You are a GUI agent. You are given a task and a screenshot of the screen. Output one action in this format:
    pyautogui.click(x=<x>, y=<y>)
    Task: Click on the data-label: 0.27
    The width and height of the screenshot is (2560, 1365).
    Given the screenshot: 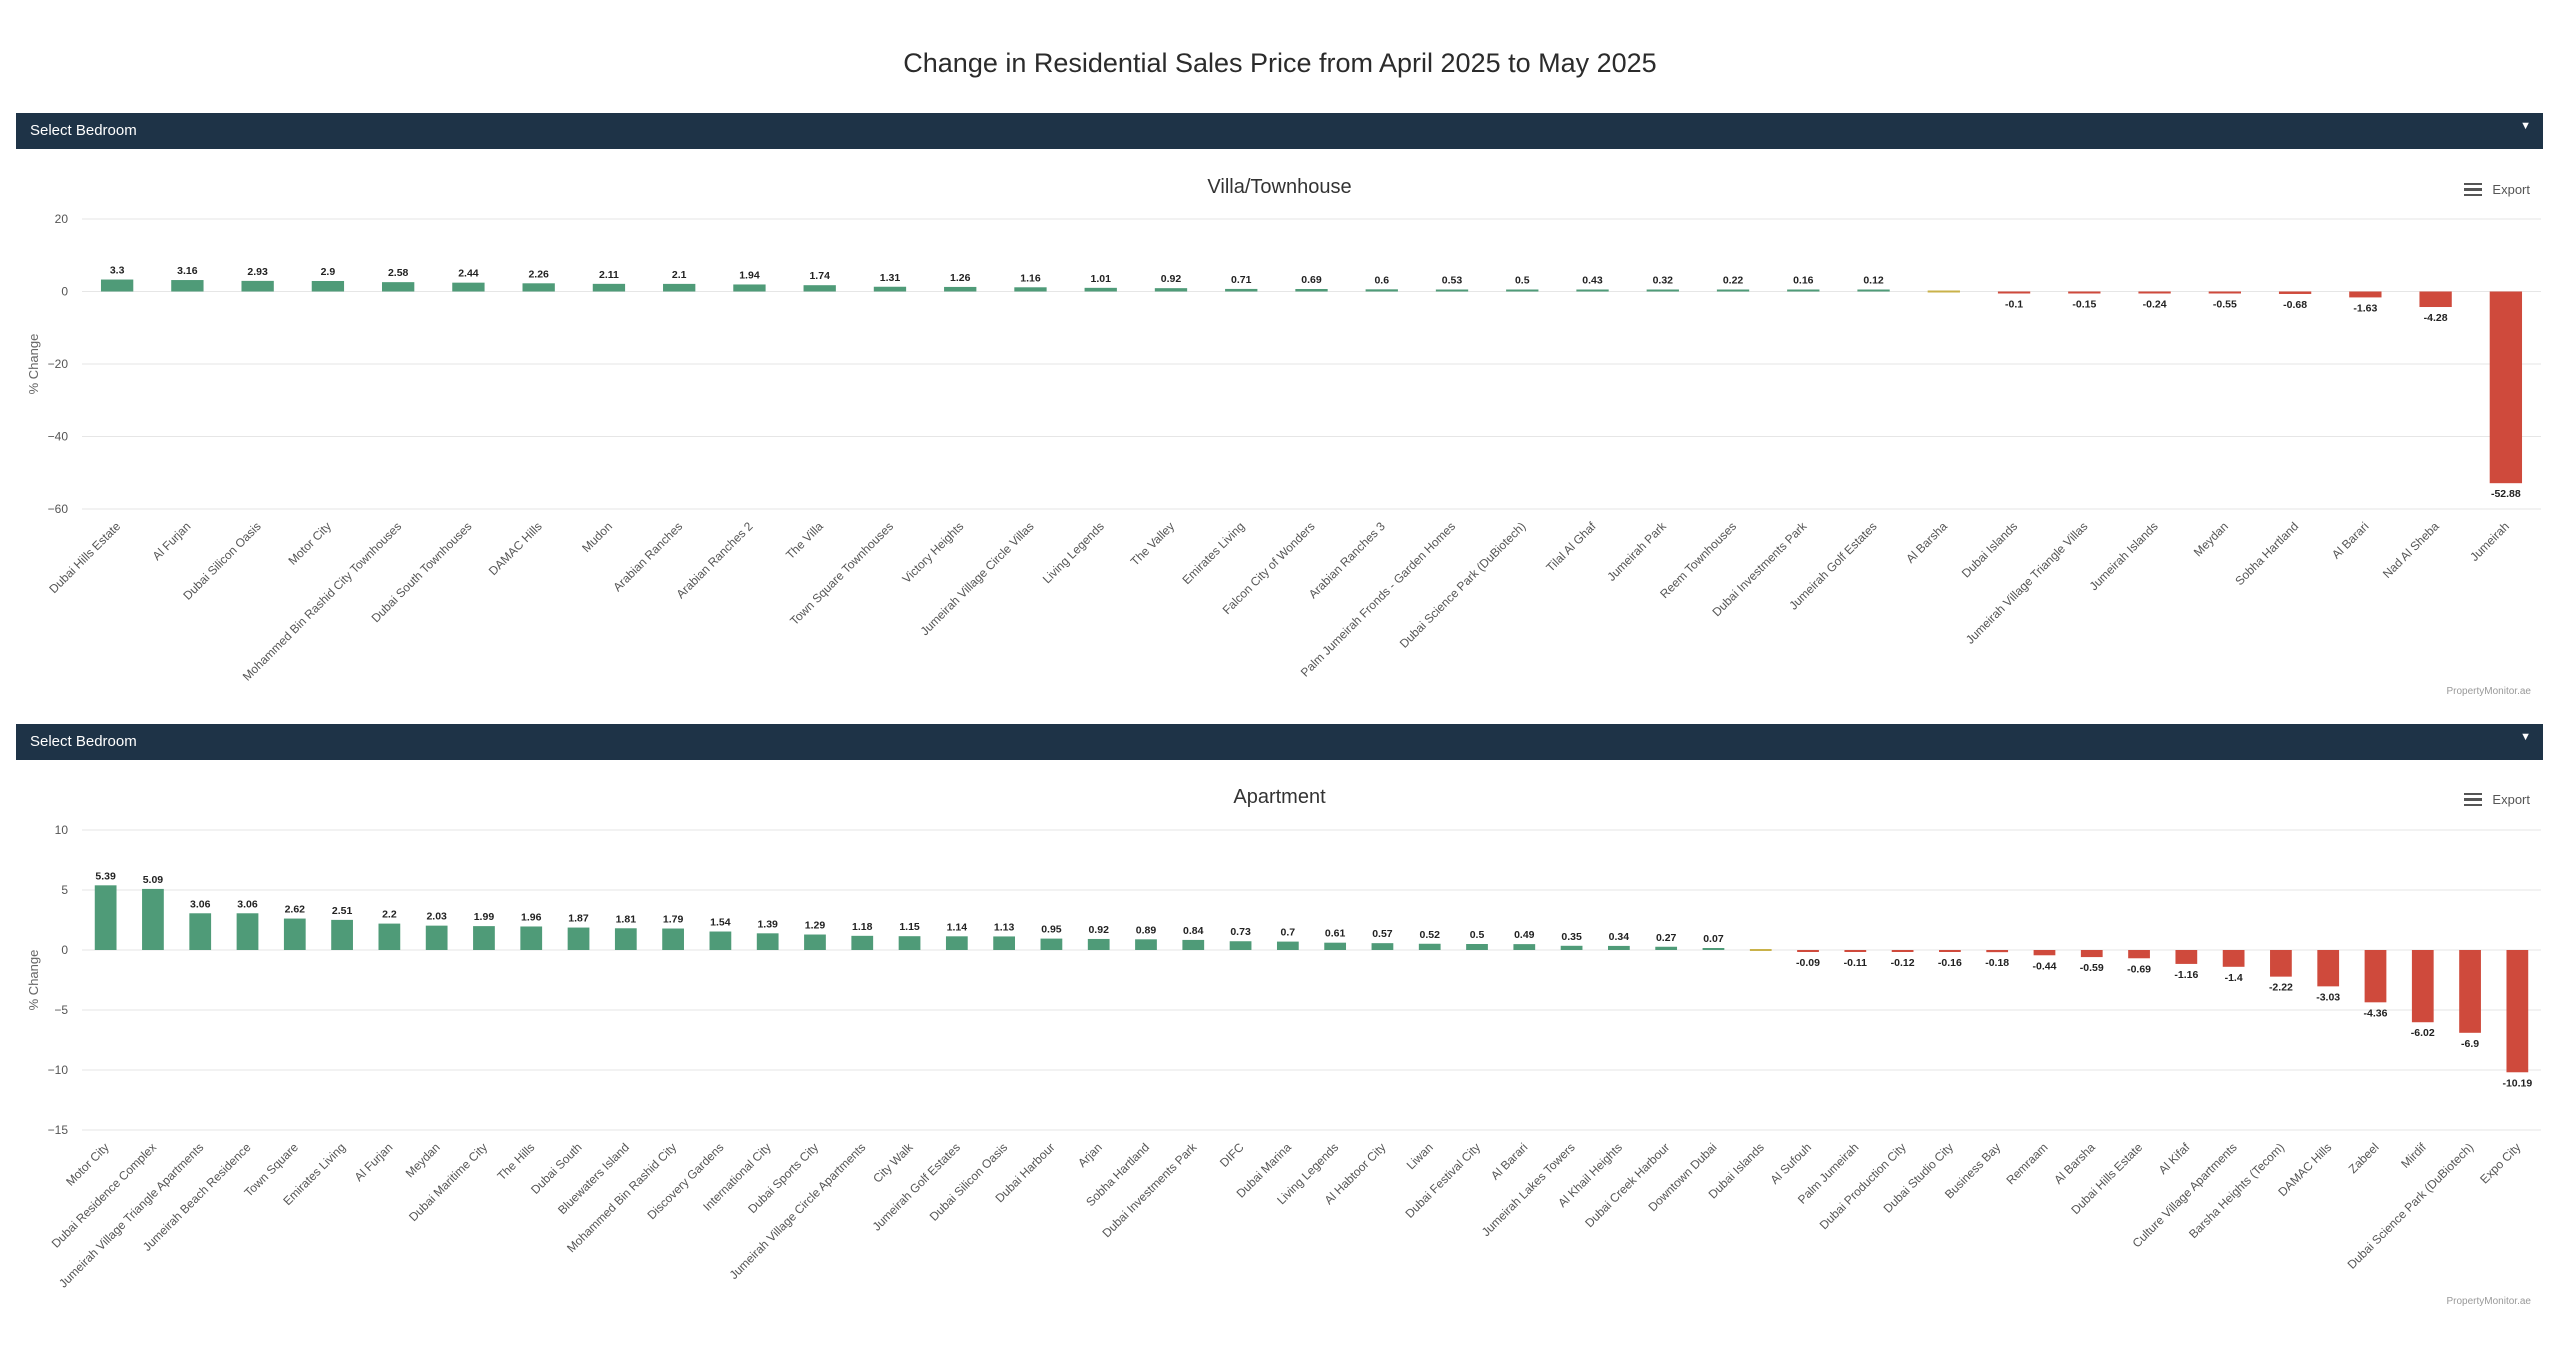 What is the action you would take?
    pyautogui.click(x=1666, y=938)
    